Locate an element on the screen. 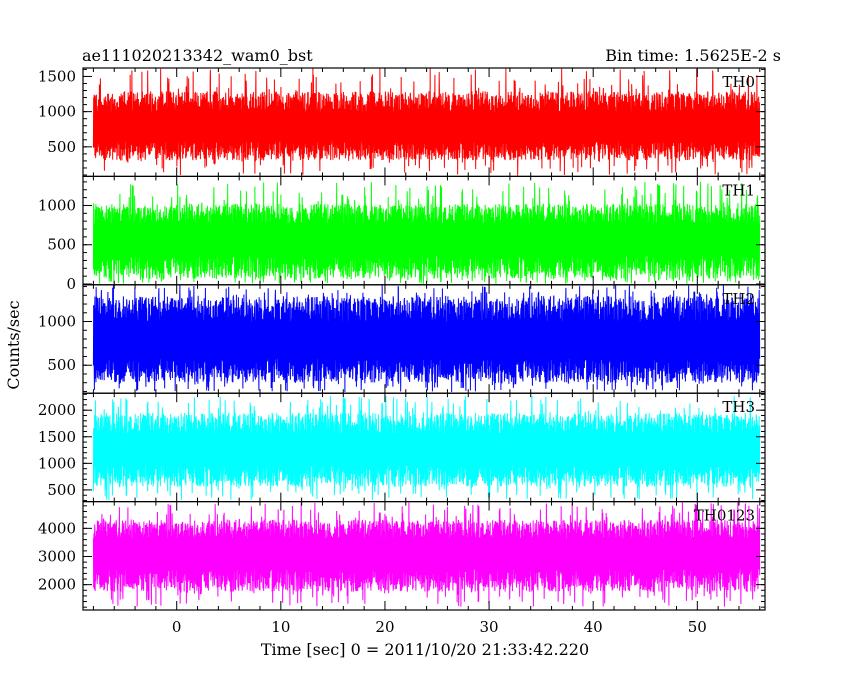 The width and height of the screenshot is (850, 680). x-axis: 0 10 20 30 40 50 is located at coordinates (439, 627).